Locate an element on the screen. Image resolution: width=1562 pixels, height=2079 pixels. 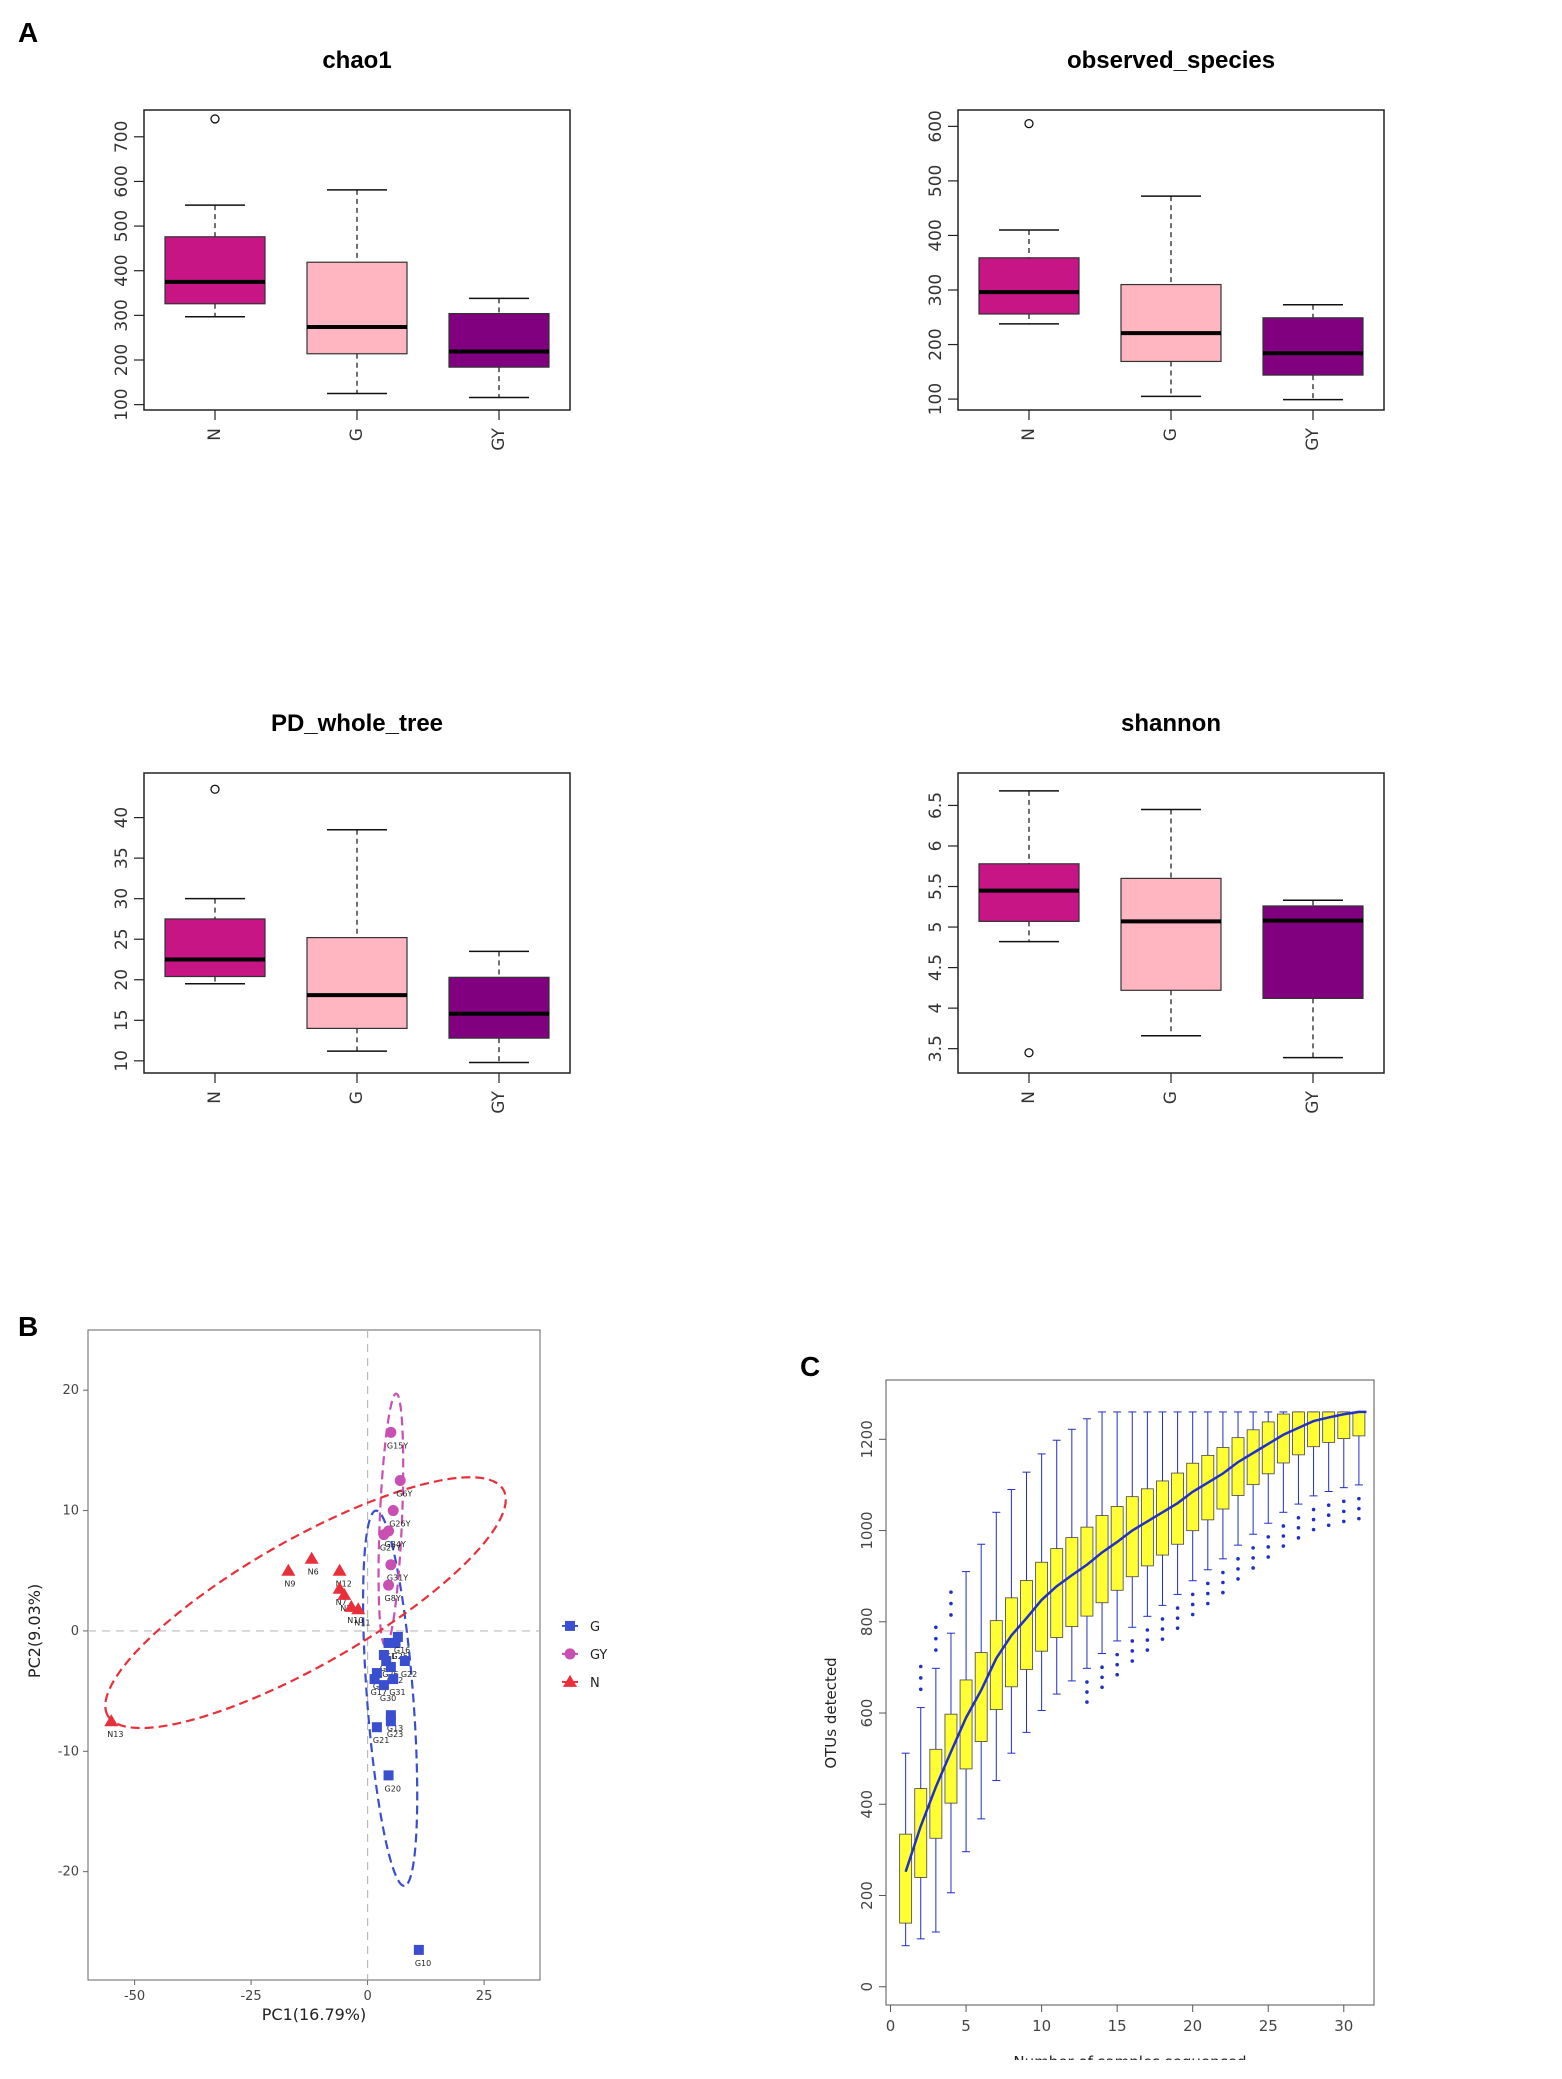
point-square is located at coordinates (390, 1721).